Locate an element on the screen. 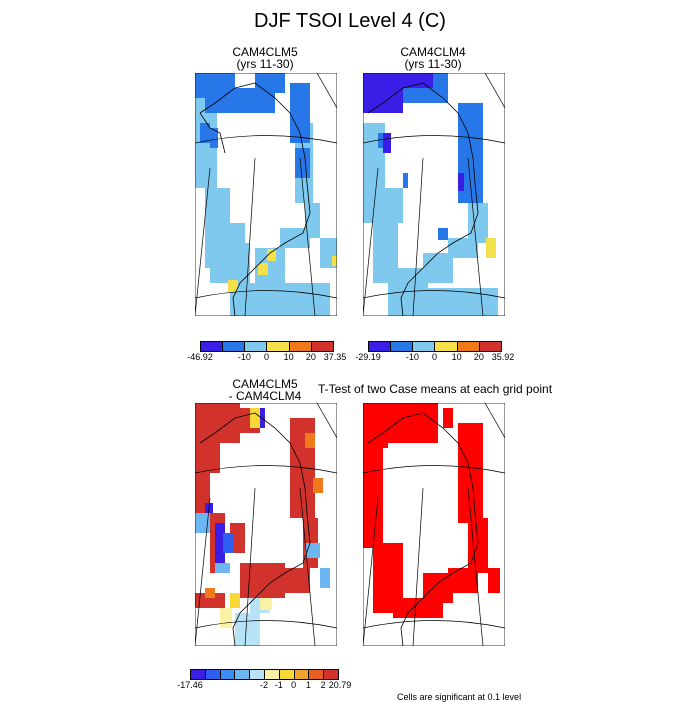 The width and height of the screenshot is (700, 702). panel-title-cam4clm4: CAM4CLM4 (yrs 11-30) is located at coordinates (433, 58).